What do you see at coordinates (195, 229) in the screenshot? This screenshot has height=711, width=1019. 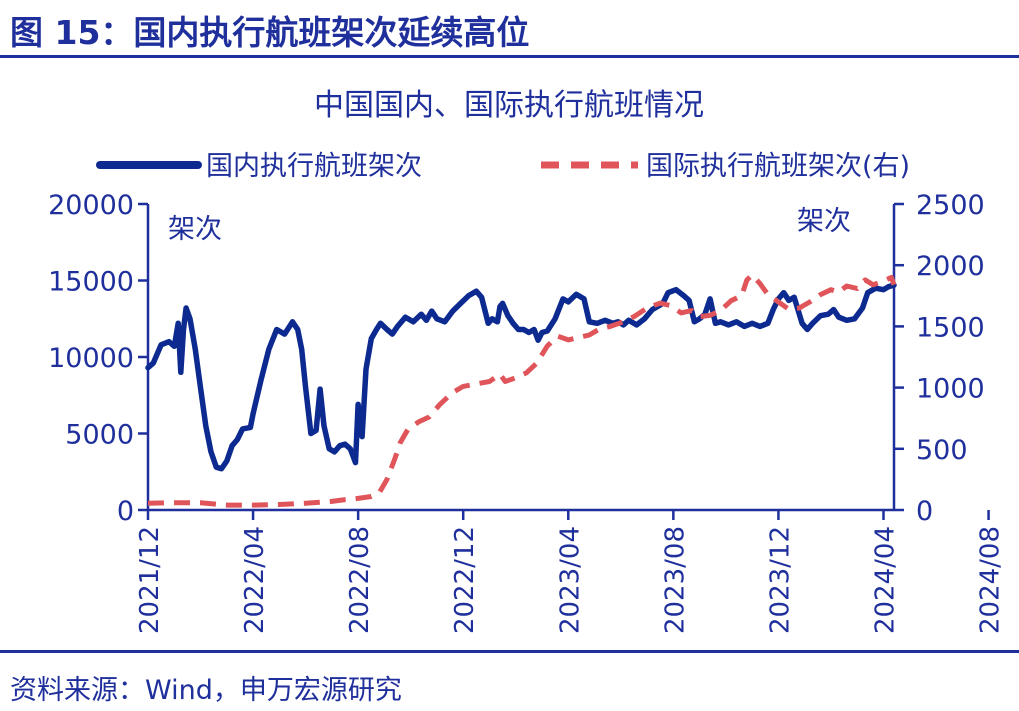 I see `left-unit-label: 架次` at bounding box center [195, 229].